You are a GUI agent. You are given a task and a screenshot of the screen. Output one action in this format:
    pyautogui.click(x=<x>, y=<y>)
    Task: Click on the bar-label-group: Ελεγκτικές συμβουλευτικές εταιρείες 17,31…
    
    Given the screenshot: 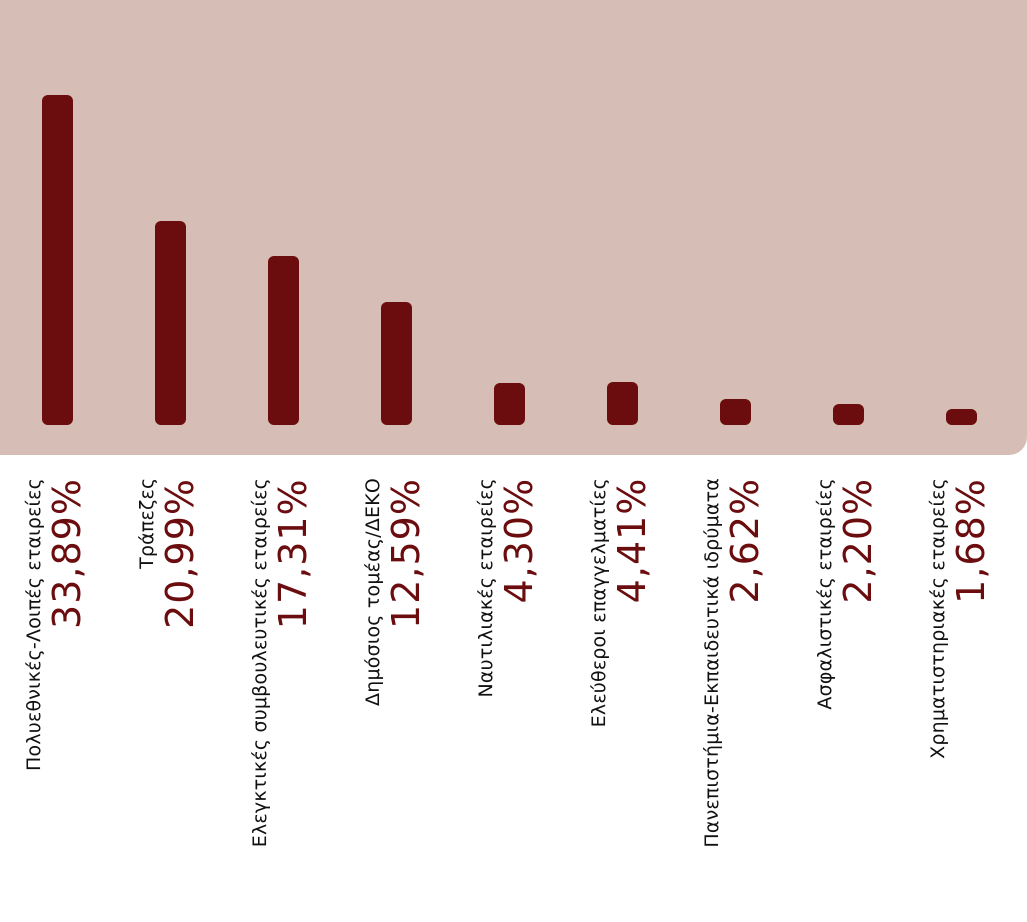 What is the action you would take?
    pyautogui.click(x=282, y=662)
    